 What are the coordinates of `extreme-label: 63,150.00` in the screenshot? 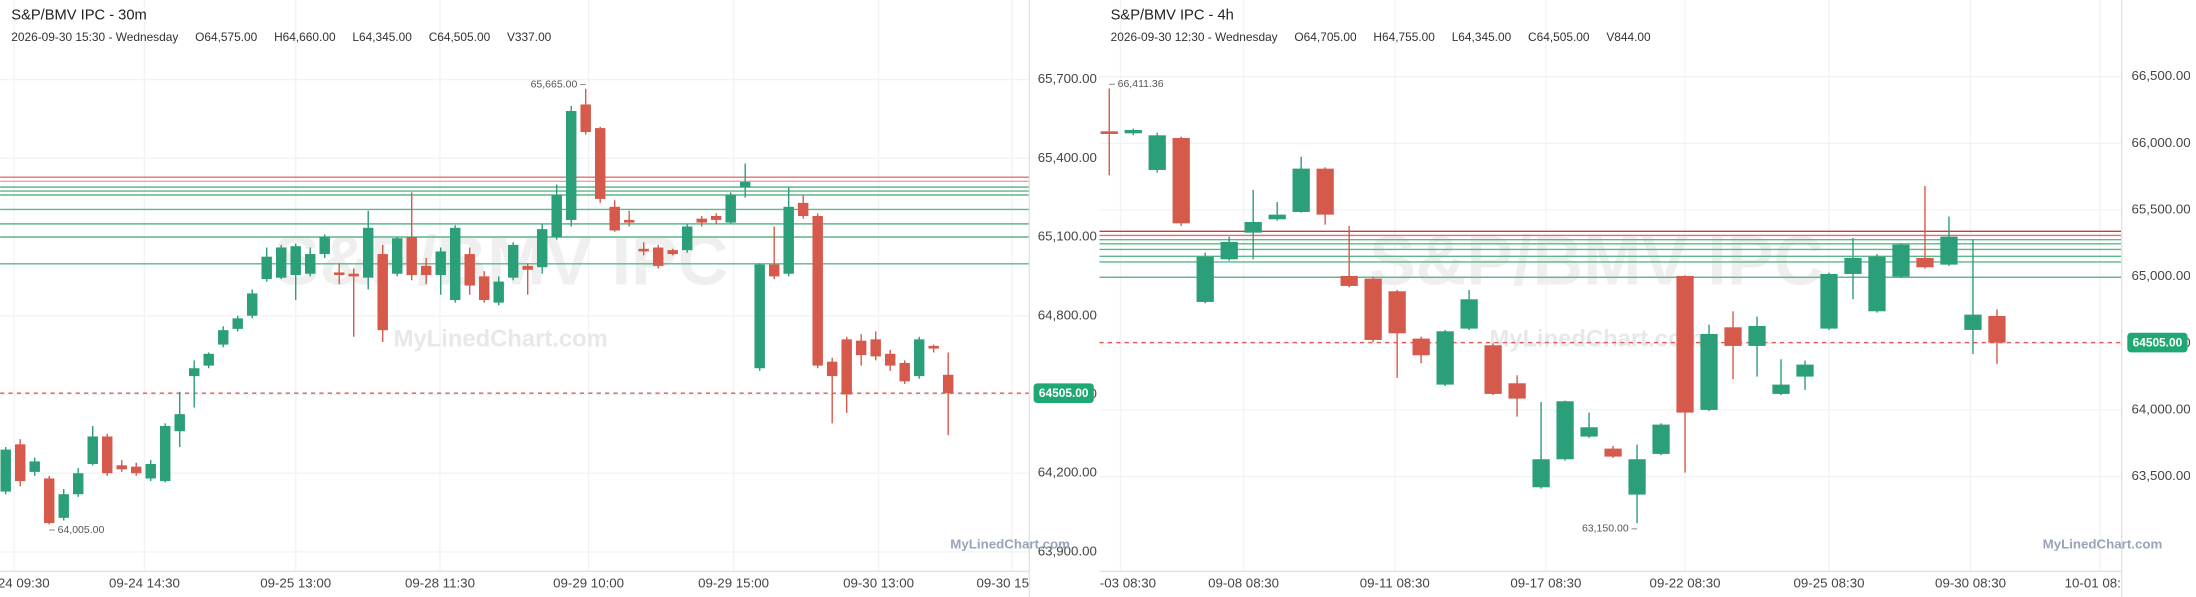 It's located at (1605, 529).